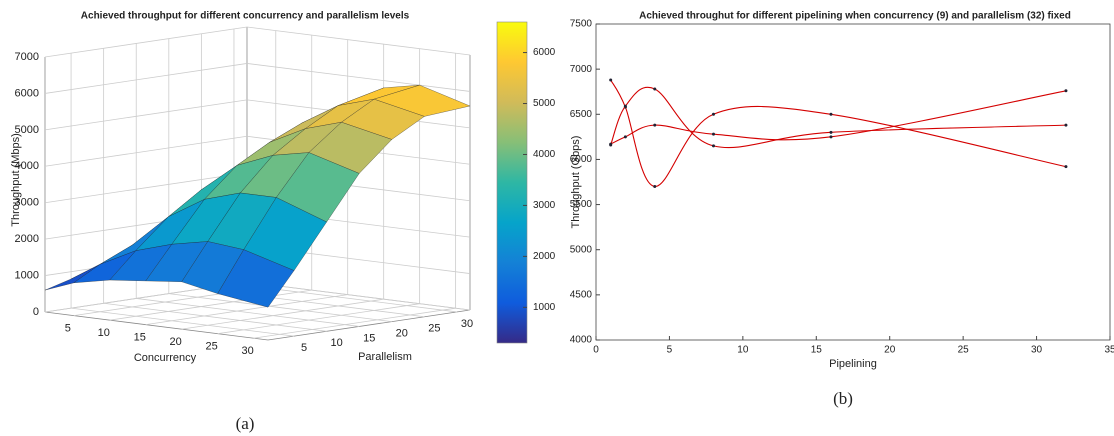 The width and height of the screenshot is (1114, 436). I want to click on y-tick-label: 20, so click(402, 334).